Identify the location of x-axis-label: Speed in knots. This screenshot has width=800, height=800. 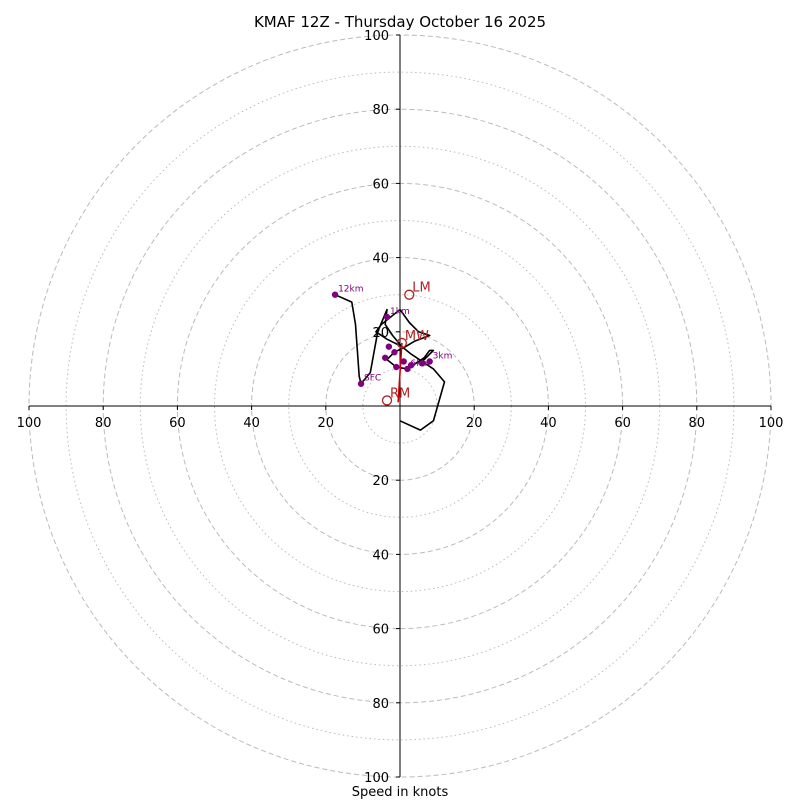
(400, 792).